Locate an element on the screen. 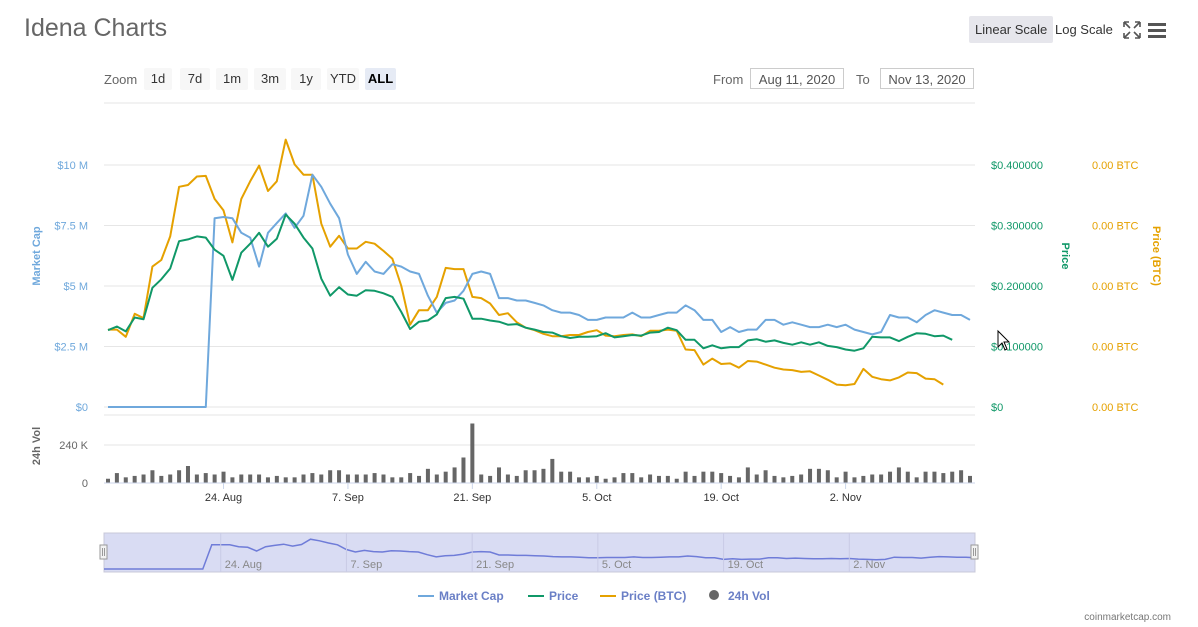  market-cap-tick-label: $7.5 M is located at coordinates (71, 227).